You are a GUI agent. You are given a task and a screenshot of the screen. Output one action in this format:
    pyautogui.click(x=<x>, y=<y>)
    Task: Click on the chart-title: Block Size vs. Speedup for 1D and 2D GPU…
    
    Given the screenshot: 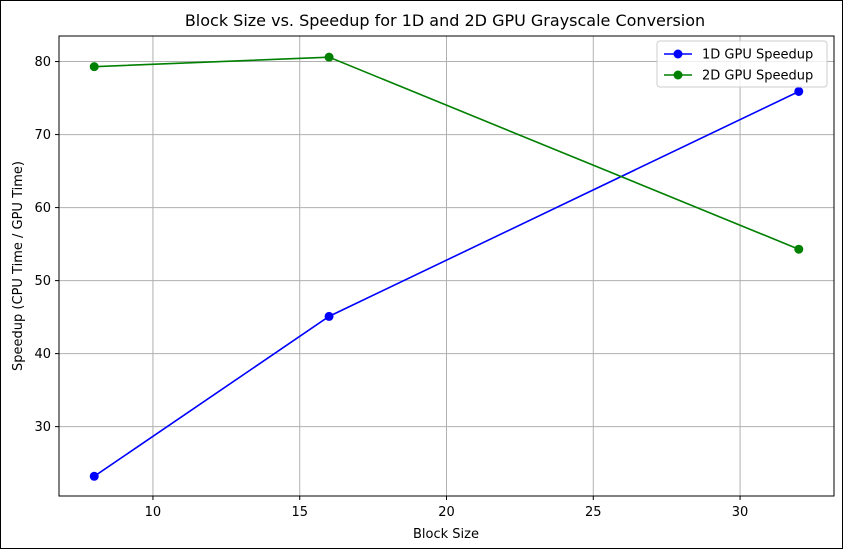 What is the action you would take?
    pyautogui.click(x=445, y=20)
    